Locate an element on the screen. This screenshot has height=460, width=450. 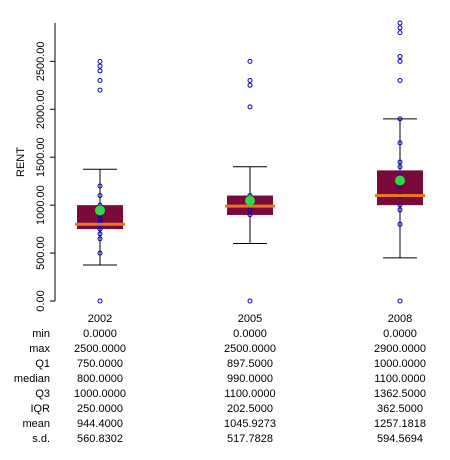
stats-row-q3: Q3 1000.0000 1100.0000 1362.5000 is located at coordinates (225, 395).